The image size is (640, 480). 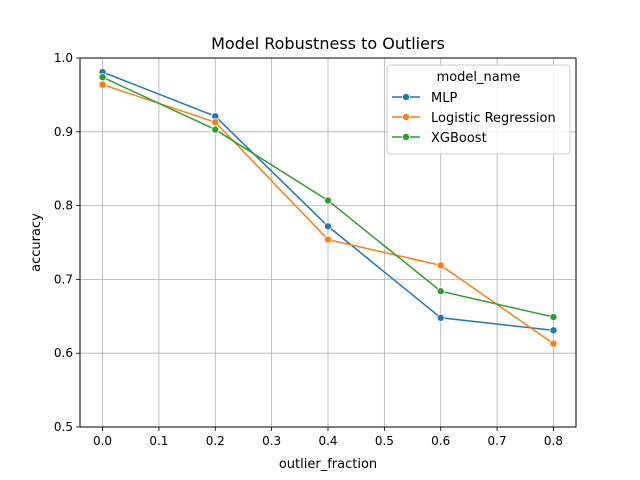 I want to click on x-tick-label: 0.1, so click(x=158, y=441).